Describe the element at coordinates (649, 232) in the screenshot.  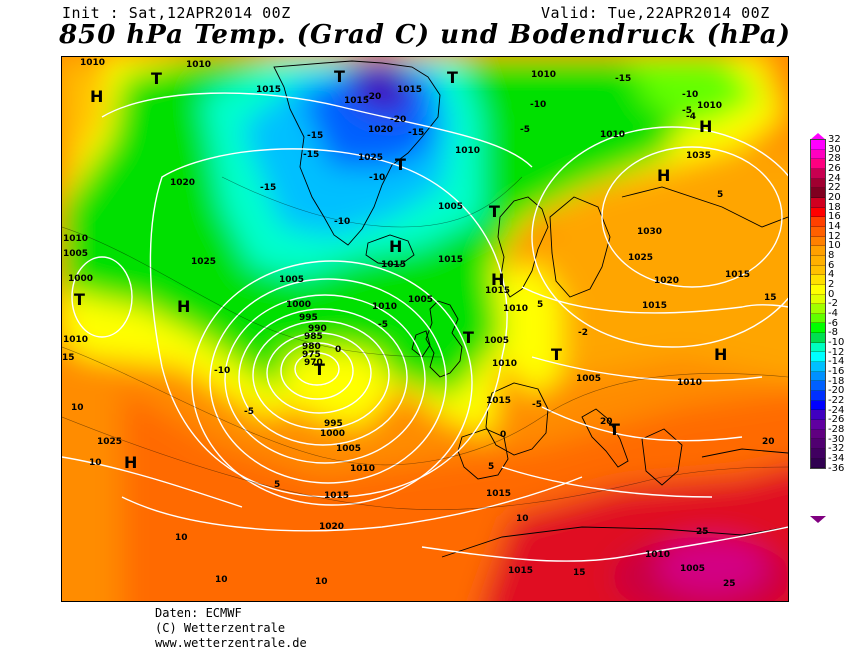
I see `isobar-label: 1030` at that location.